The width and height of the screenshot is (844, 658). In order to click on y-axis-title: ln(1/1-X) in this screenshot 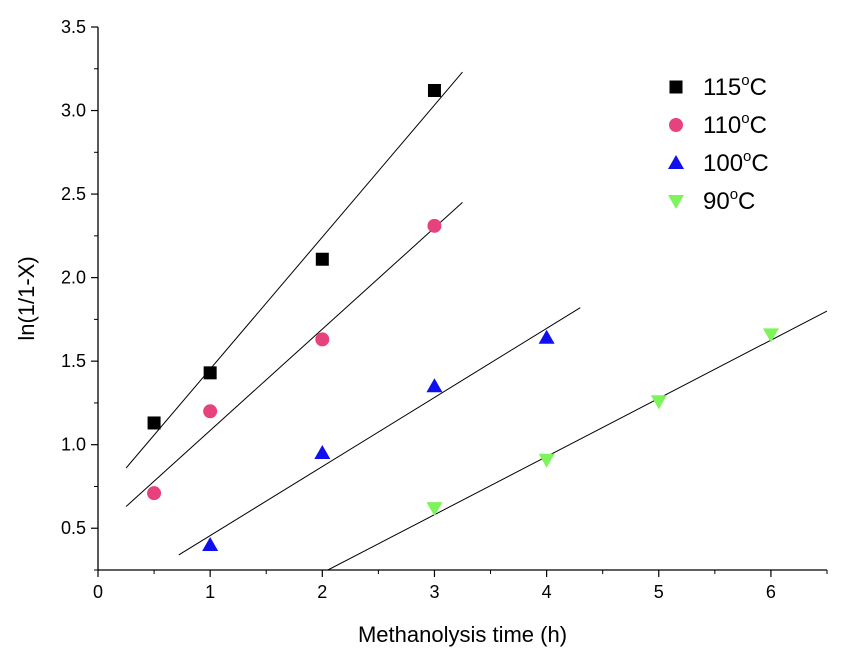, I will do `click(26, 298)`.